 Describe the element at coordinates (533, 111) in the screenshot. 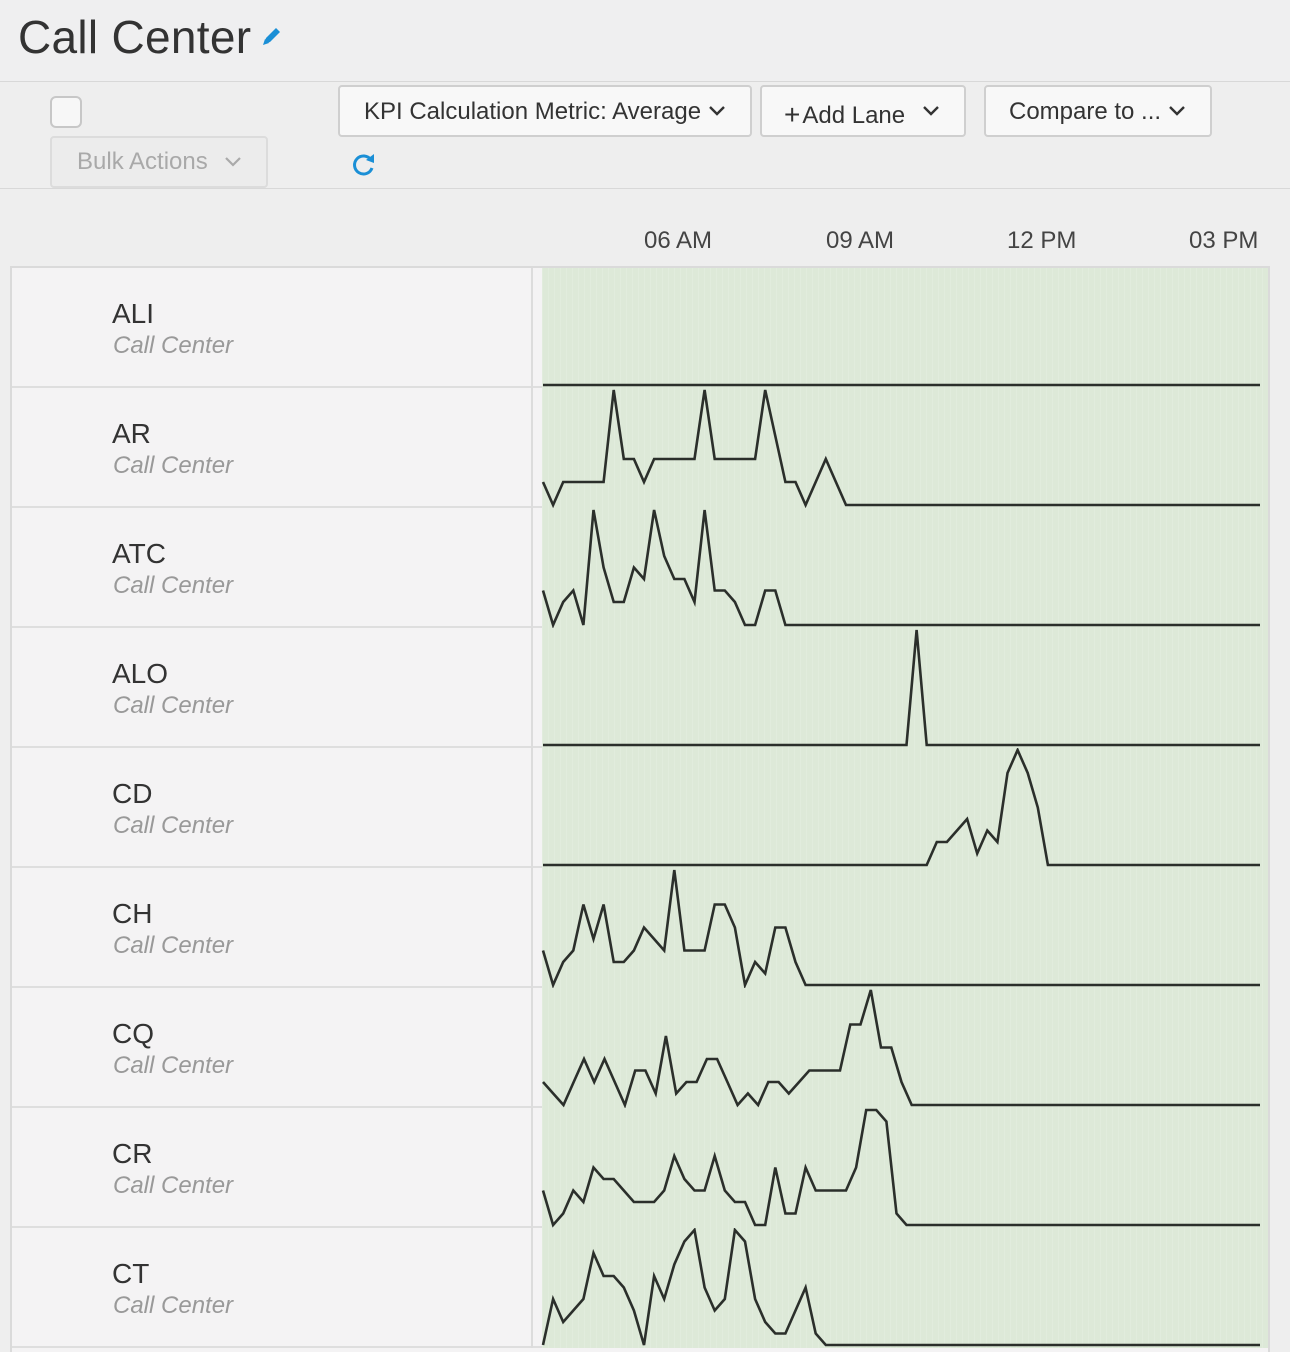

I see `kpi-metric-label: KPI Calculation Metric: Average` at that location.